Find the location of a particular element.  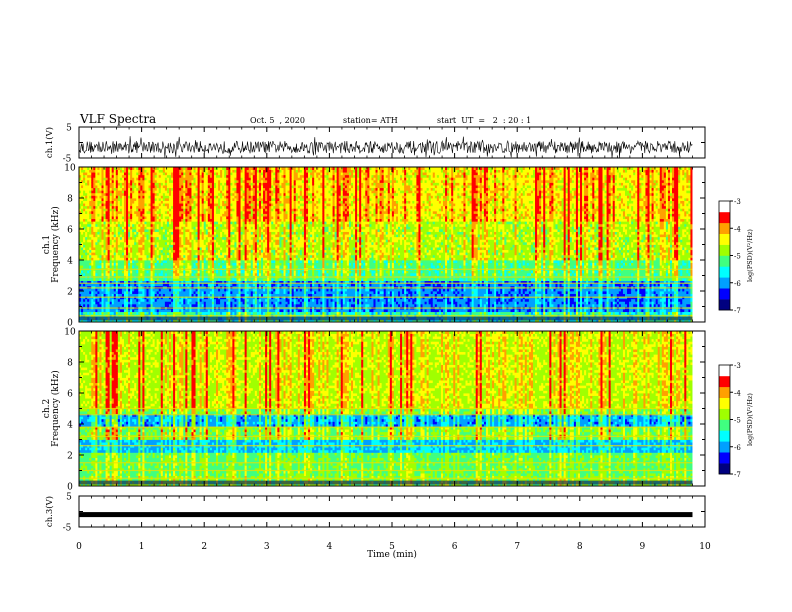

x-tick-label: 1 is located at coordinates (142, 547).